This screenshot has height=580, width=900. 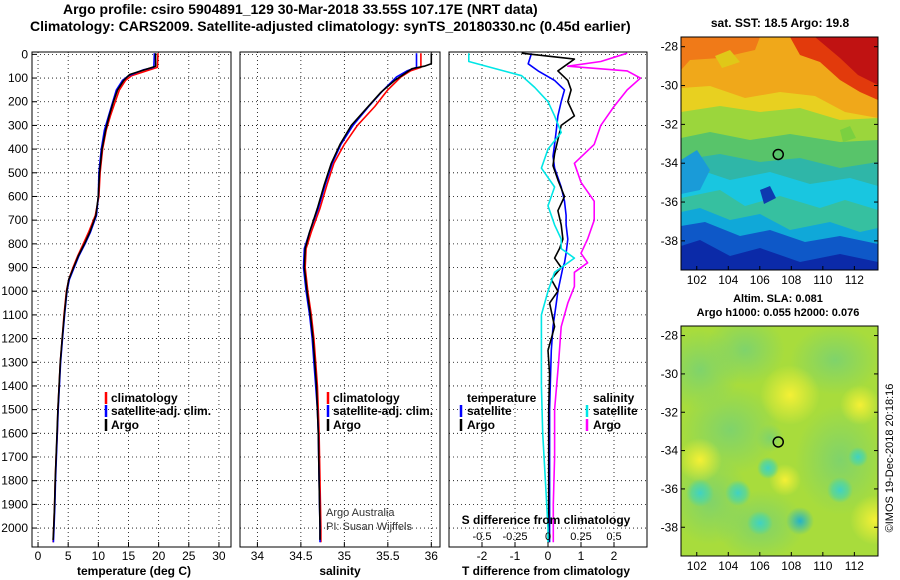 What do you see at coordinates (697, 566) in the screenshot?
I see `map-x-tick-label: 102` at bounding box center [697, 566].